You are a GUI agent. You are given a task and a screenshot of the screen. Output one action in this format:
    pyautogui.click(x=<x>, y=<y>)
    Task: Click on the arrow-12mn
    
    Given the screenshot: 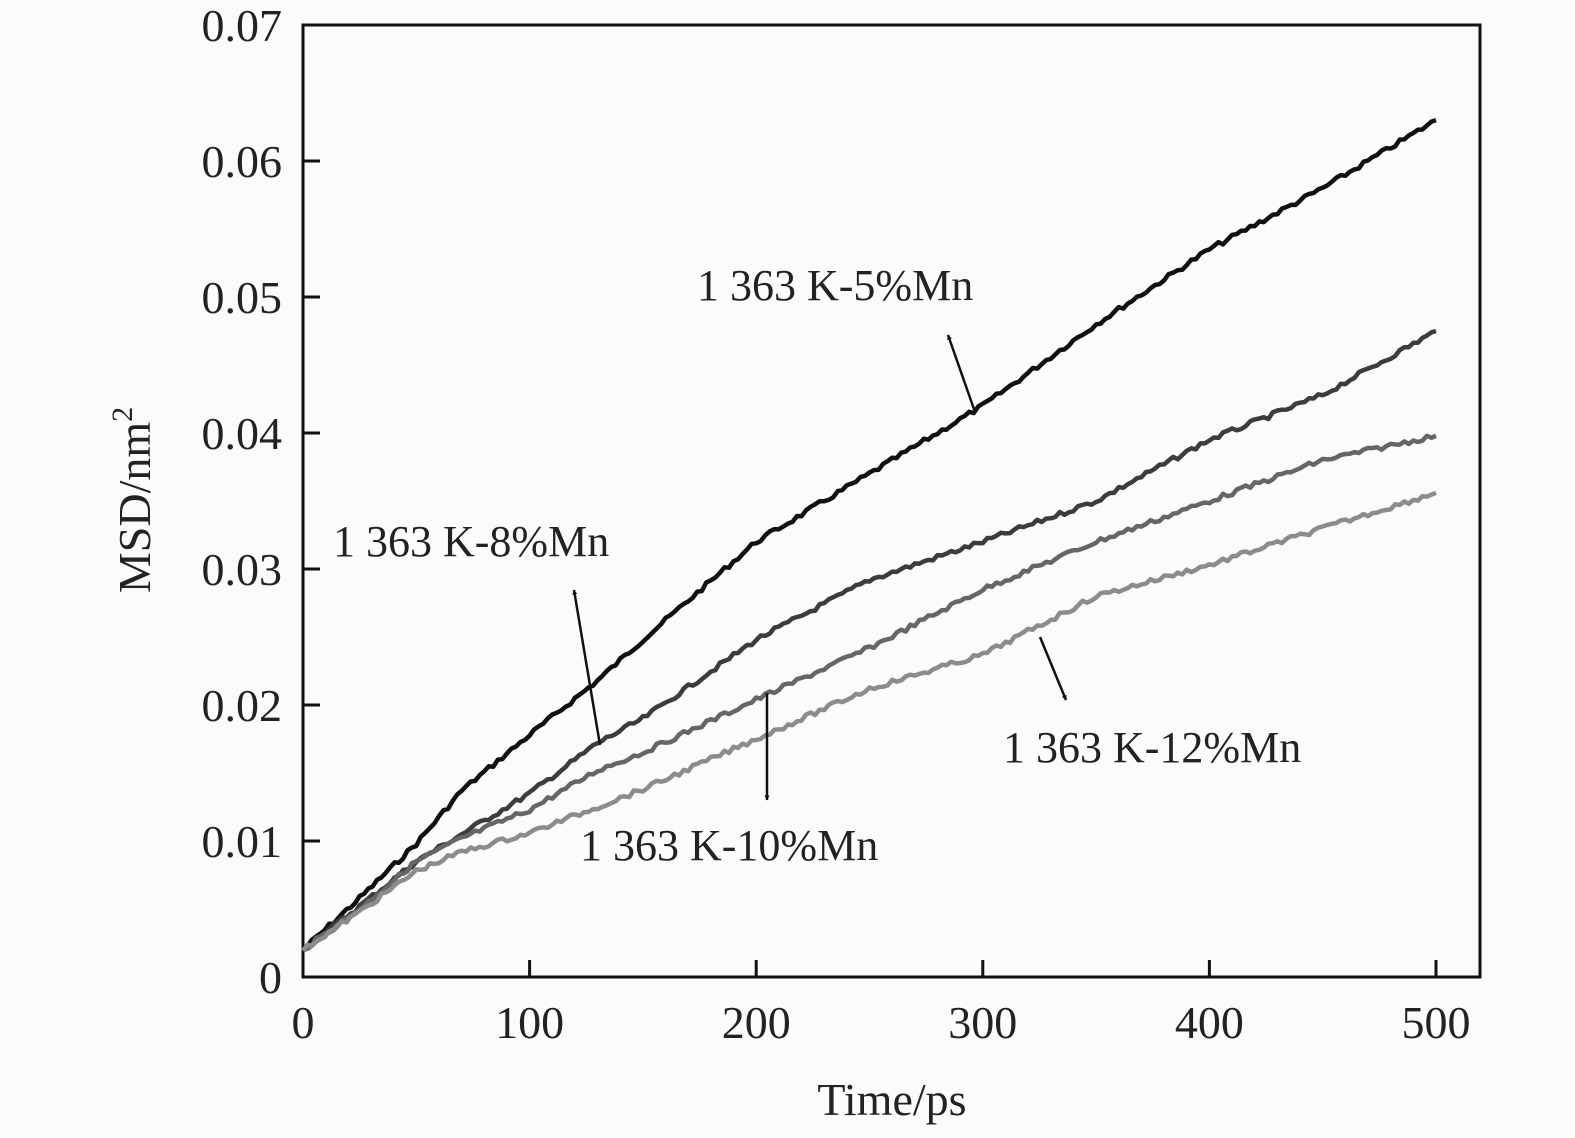 What is the action you would take?
    pyautogui.click(x=1053, y=668)
    